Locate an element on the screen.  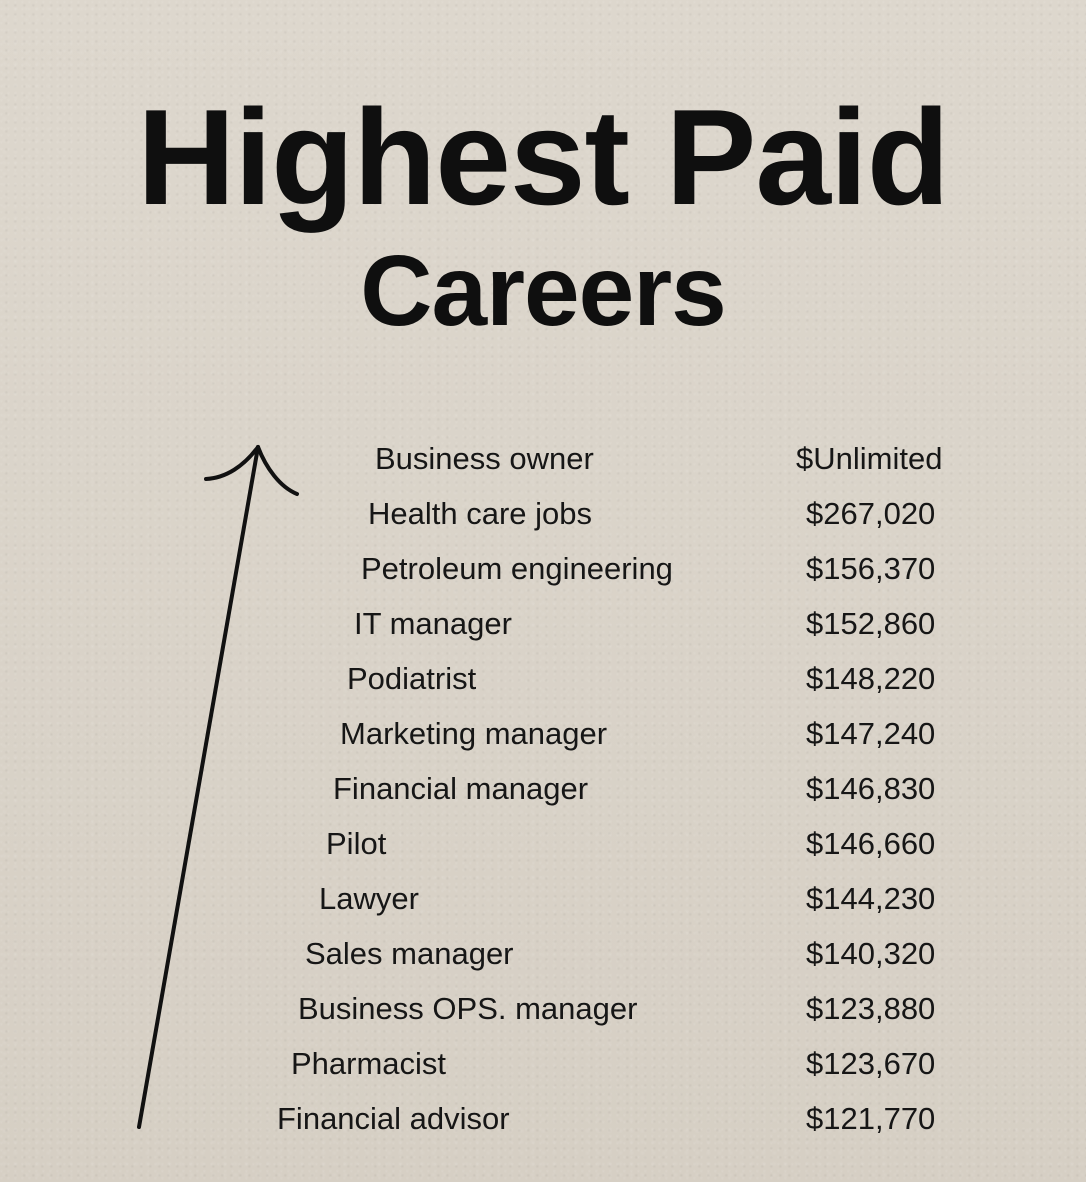
career-name: Podiatrist is located at coordinates (412, 678).